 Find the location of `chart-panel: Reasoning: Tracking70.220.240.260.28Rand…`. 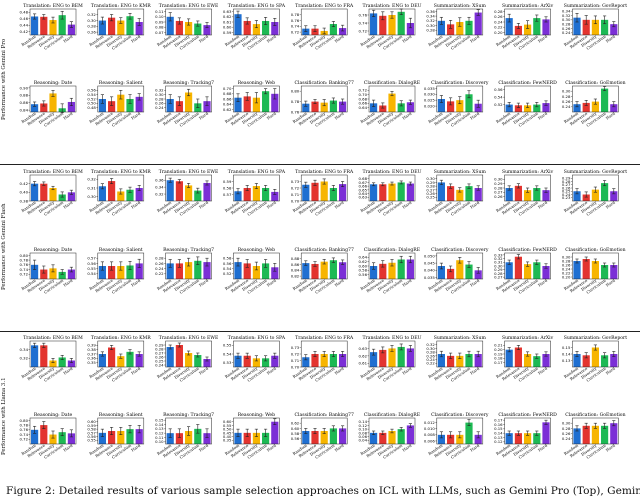

chart-panel: Reasoning: Tracking70.220.240.260.28Rand… is located at coordinates (184, 271).